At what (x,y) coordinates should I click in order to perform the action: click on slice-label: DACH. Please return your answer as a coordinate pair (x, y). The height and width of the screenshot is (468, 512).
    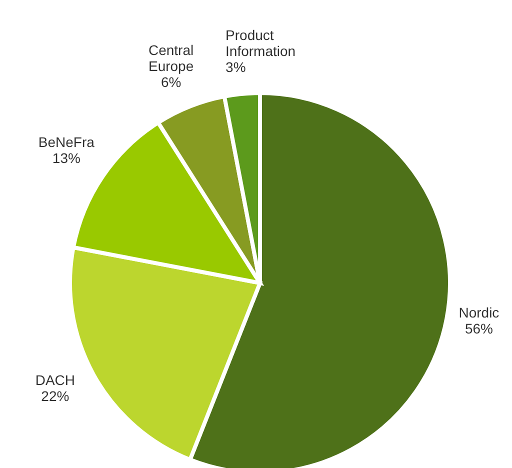
    Looking at the image, I should click on (55, 380).